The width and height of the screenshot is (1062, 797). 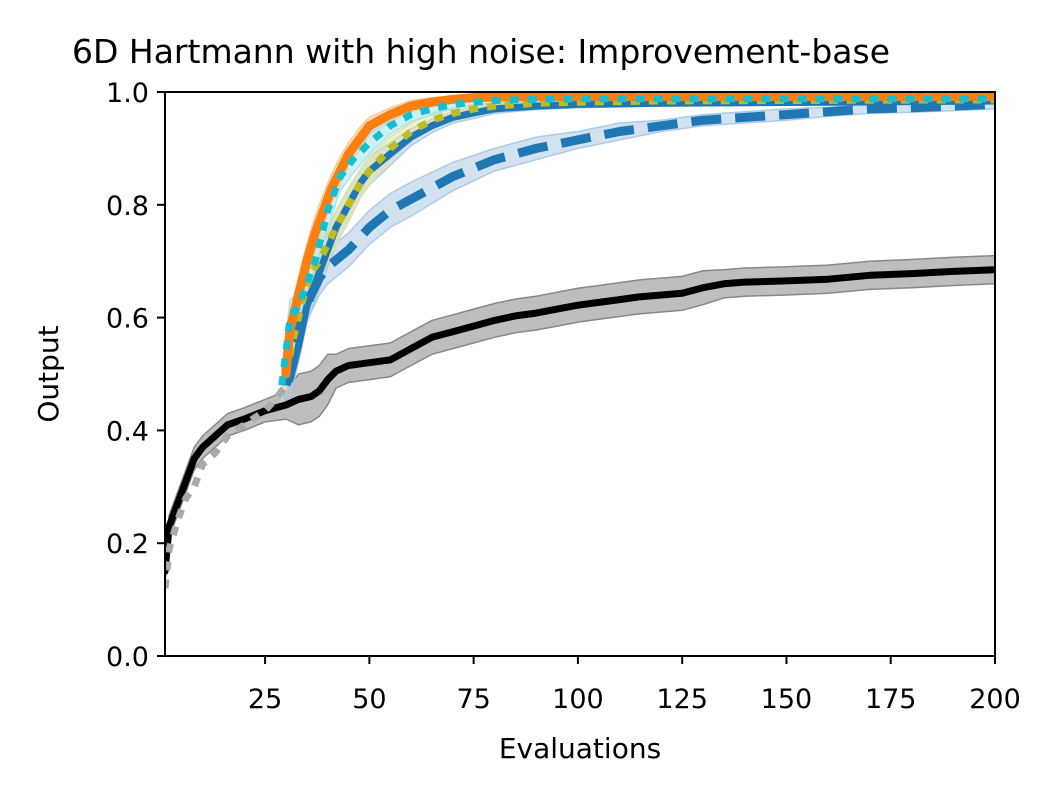 I want to click on x-tick-label: 50, so click(x=369, y=699).